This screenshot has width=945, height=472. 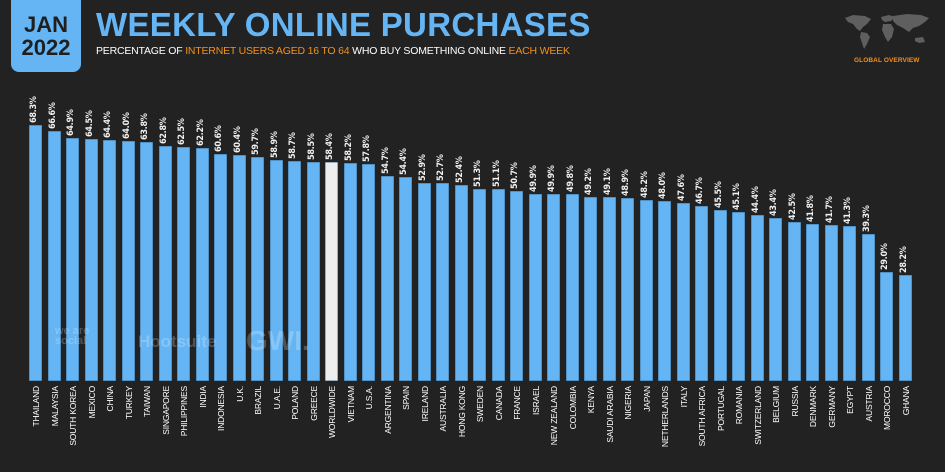 I want to click on value-label: 50.7%, so click(x=515, y=175).